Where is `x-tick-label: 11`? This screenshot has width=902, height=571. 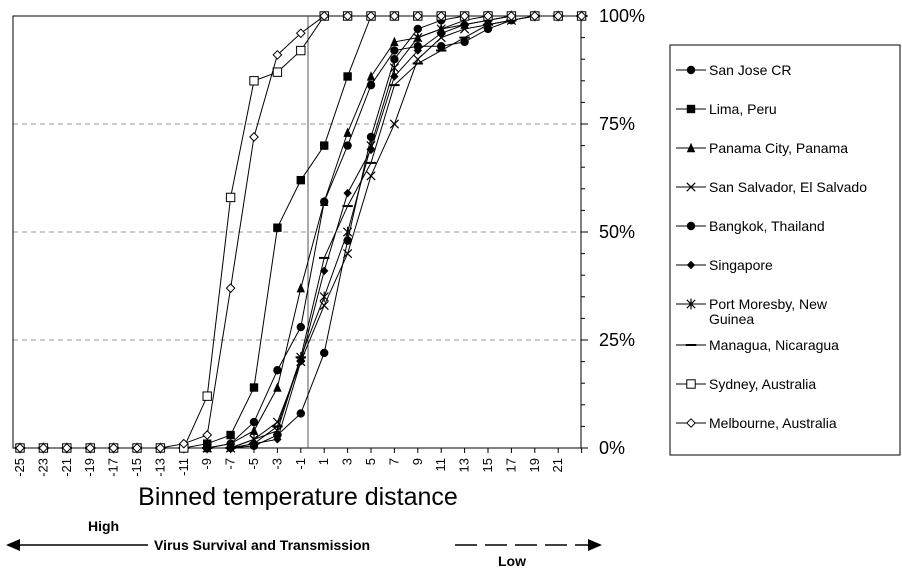
x-tick-label: 11 is located at coordinates (440, 465).